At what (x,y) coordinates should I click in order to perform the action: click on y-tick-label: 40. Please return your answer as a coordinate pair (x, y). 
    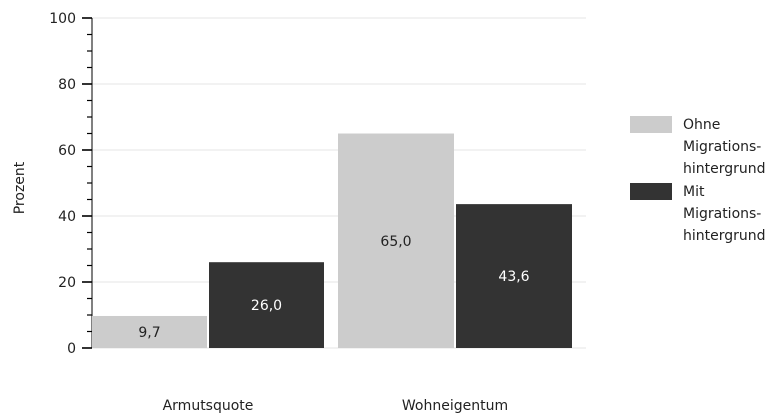
    Looking at the image, I should click on (67, 217).